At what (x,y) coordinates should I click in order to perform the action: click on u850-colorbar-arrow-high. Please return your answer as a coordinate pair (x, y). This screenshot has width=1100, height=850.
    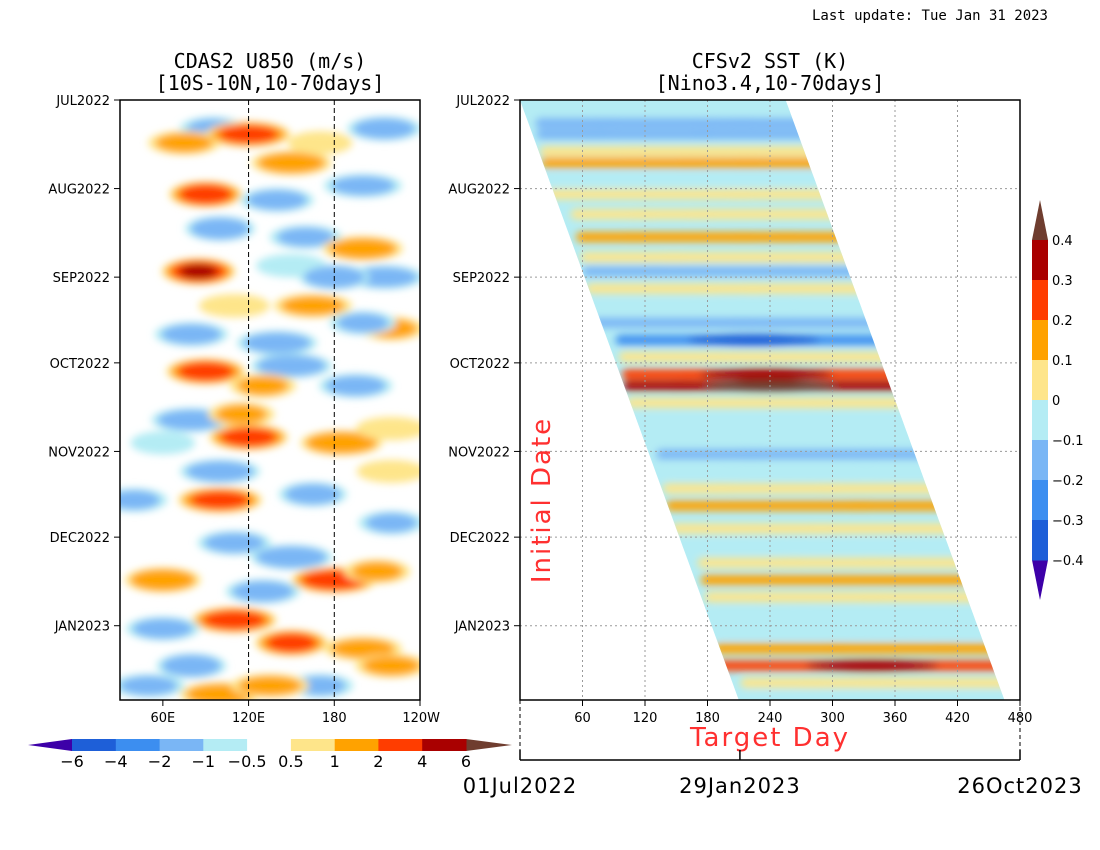
    Looking at the image, I should click on (489, 745).